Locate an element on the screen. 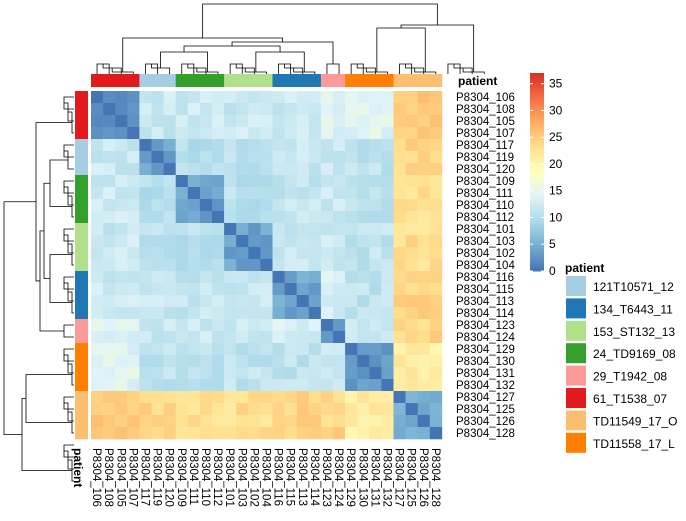 Image resolution: width=686 pixels, height=521 pixels. row-label: P8304_123 is located at coordinates (485, 326).